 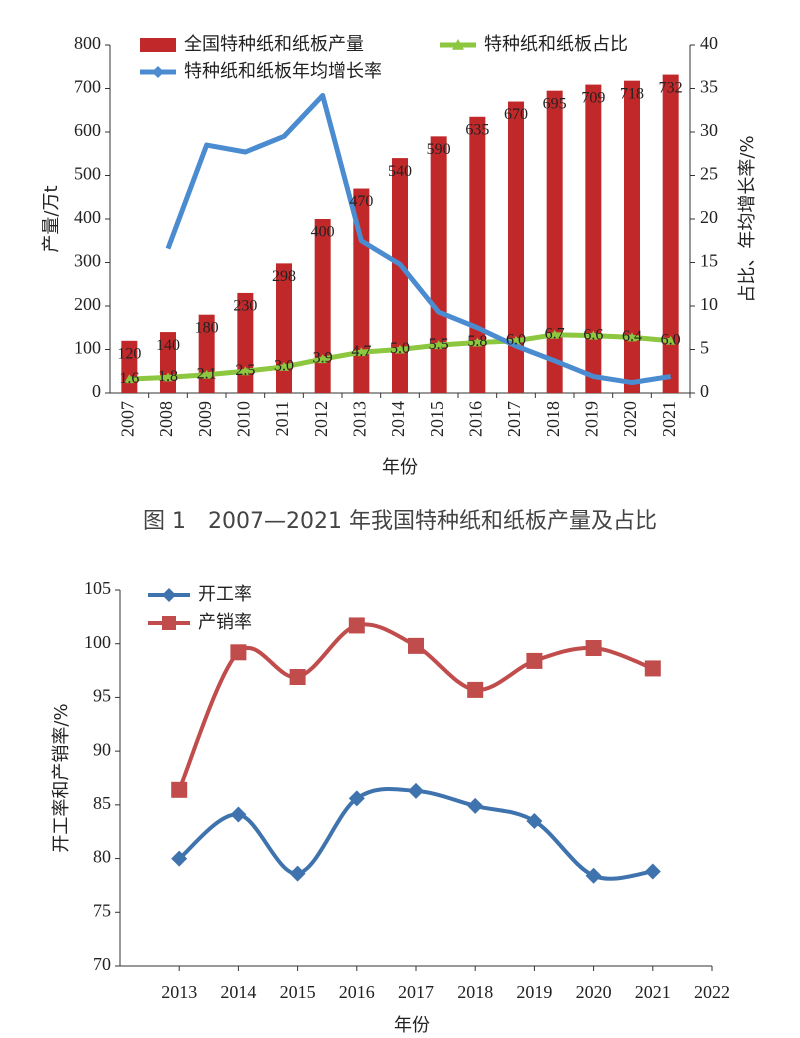 I want to click on value-label: 6.4, so click(x=632, y=336).